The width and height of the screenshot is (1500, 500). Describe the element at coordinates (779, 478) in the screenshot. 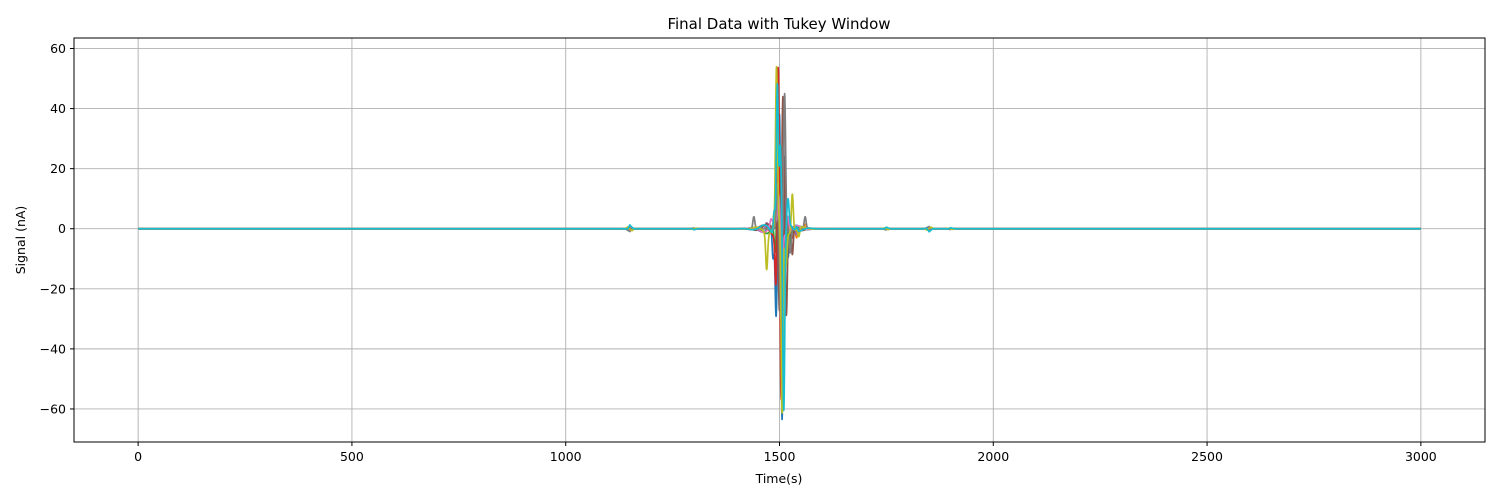

I see `x-axis-label: Time(s)` at that location.